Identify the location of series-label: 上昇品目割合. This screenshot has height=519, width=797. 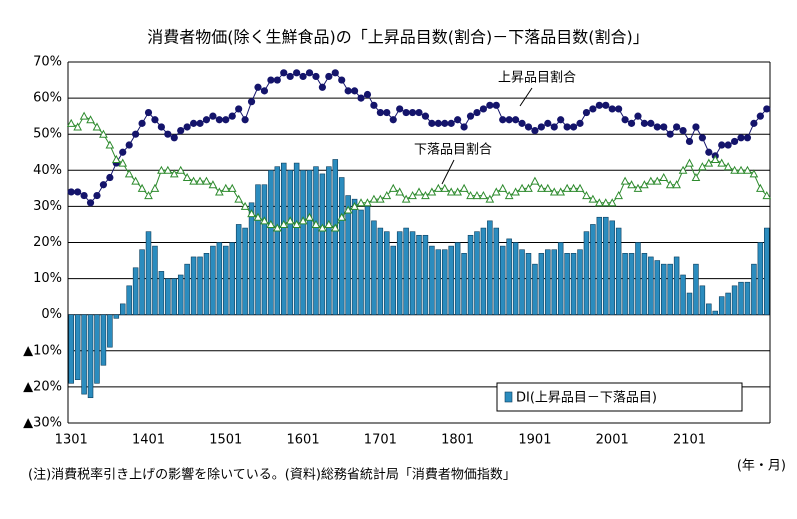
(537, 78).